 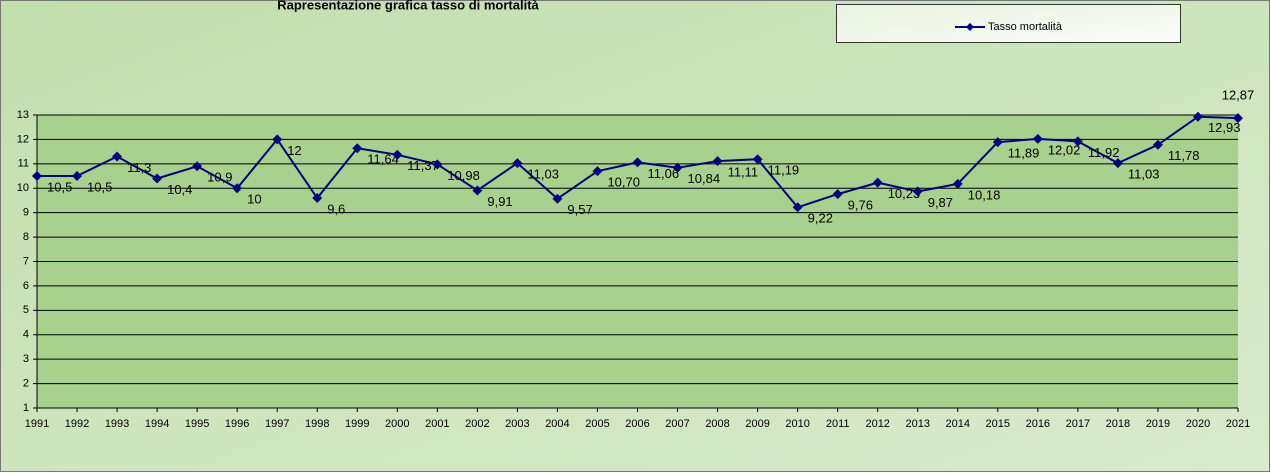 What do you see at coordinates (463, 175) in the screenshot?
I see `data-label: 10,98` at bounding box center [463, 175].